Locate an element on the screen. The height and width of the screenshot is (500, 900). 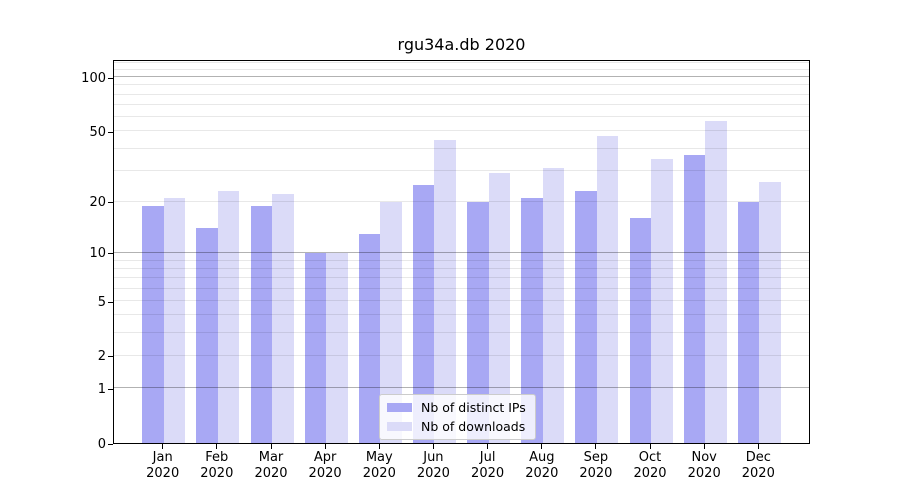
y-tick-label-2: 2 is located at coordinates (101, 357).